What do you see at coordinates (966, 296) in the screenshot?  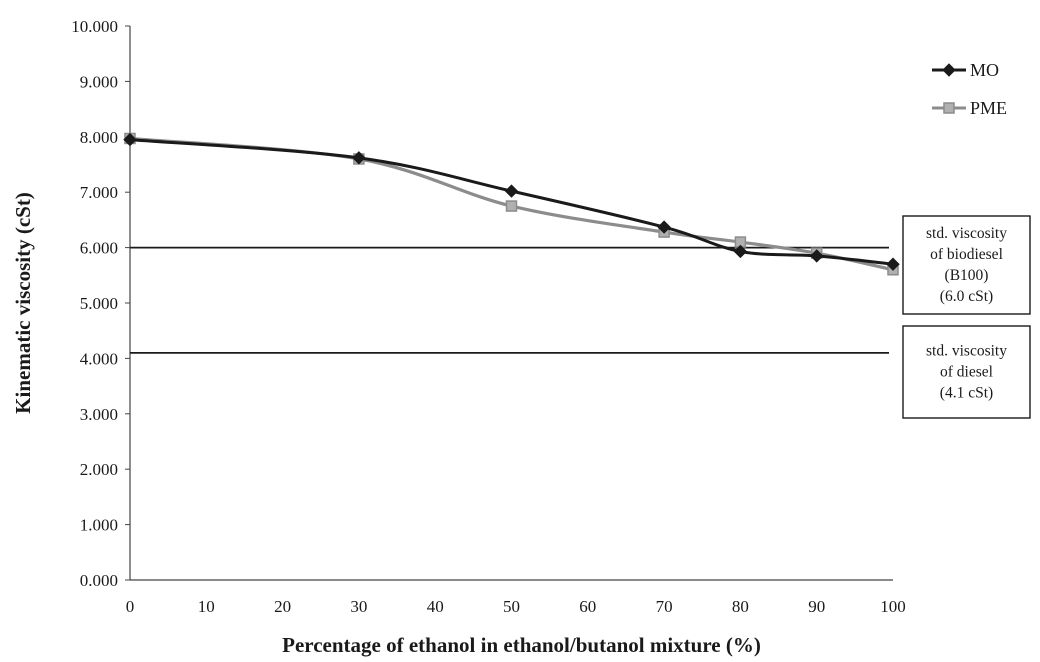 I see `reference-annotation-text: (6.0 cSt)` at bounding box center [966, 296].